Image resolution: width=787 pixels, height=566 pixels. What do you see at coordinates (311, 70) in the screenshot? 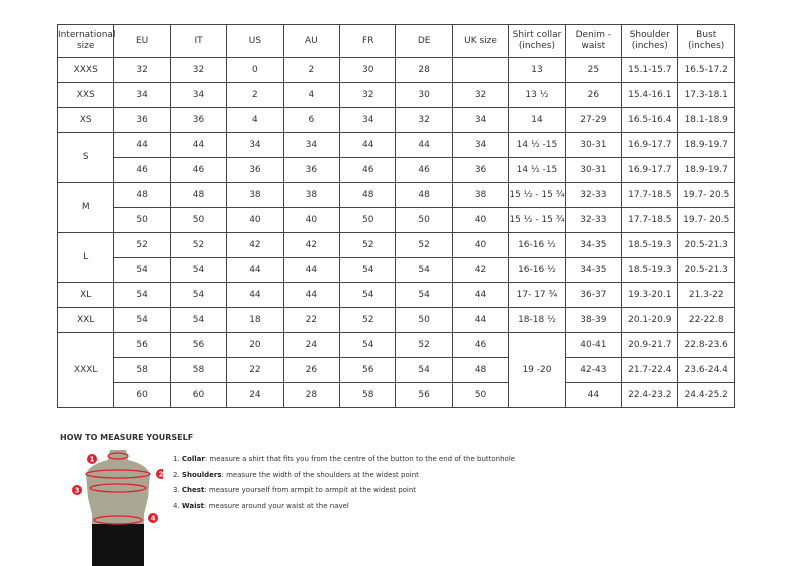
I see `table-cell: 2` at bounding box center [311, 70].